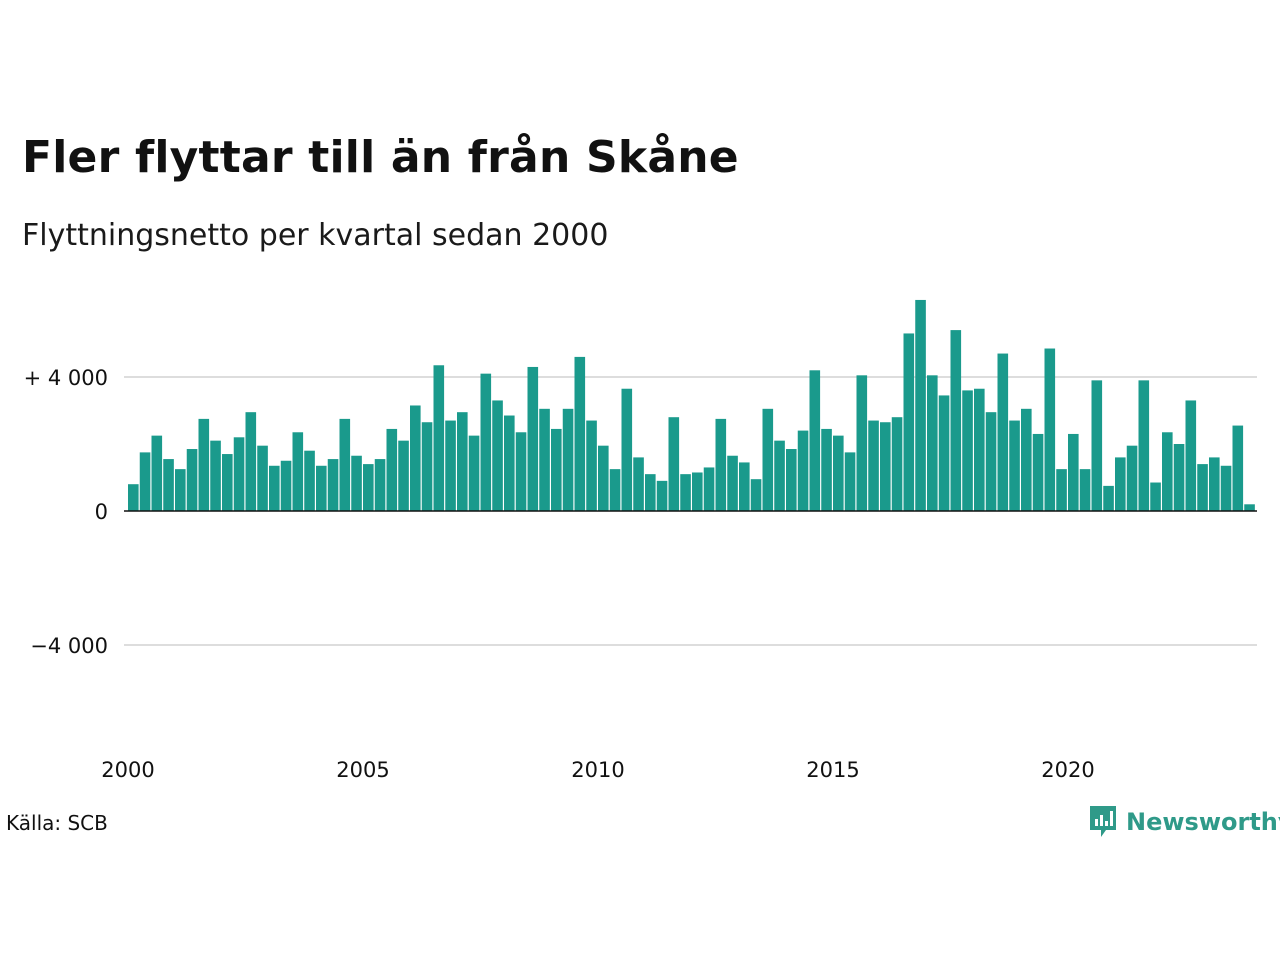 The image size is (1280, 960). What do you see at coordinates (380, 485) in the screenshot?
I see `bar: 2005 Q2: 1550` at bounding box center [380, 485].